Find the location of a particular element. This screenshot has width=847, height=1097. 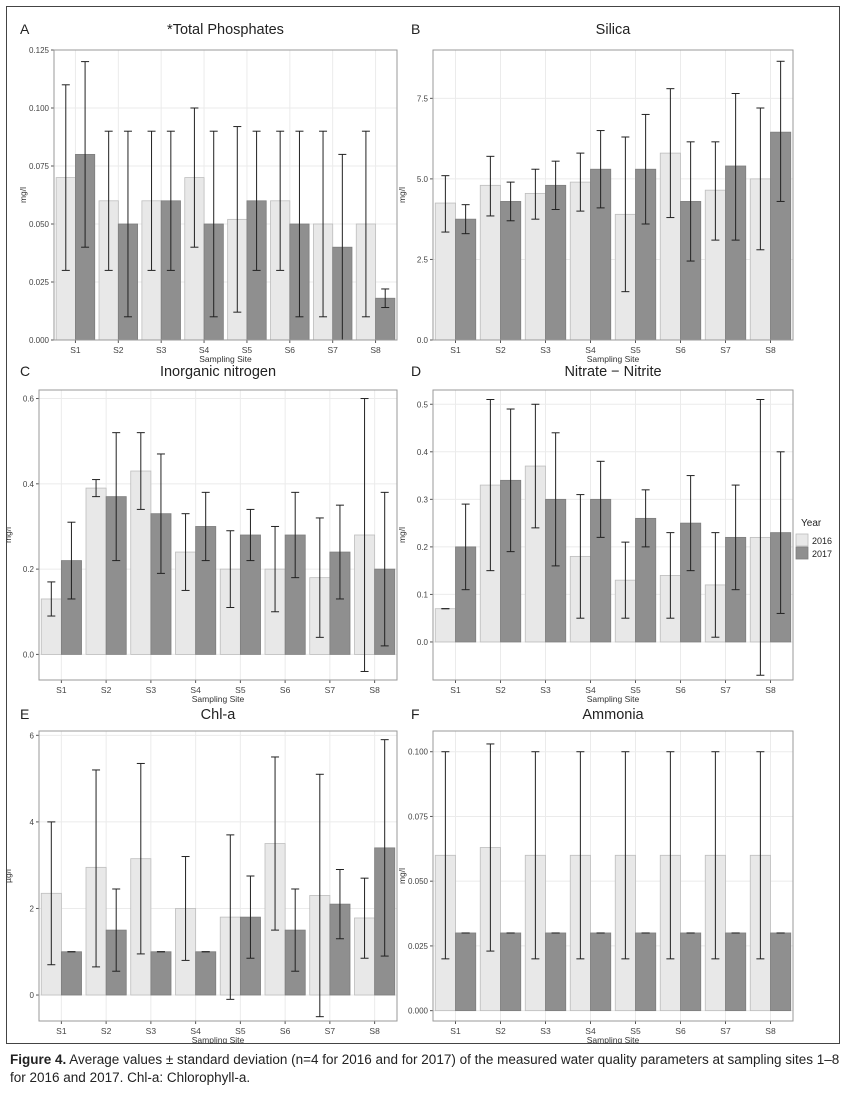

bar-2017-s5 is located at coordinates (646, 972).